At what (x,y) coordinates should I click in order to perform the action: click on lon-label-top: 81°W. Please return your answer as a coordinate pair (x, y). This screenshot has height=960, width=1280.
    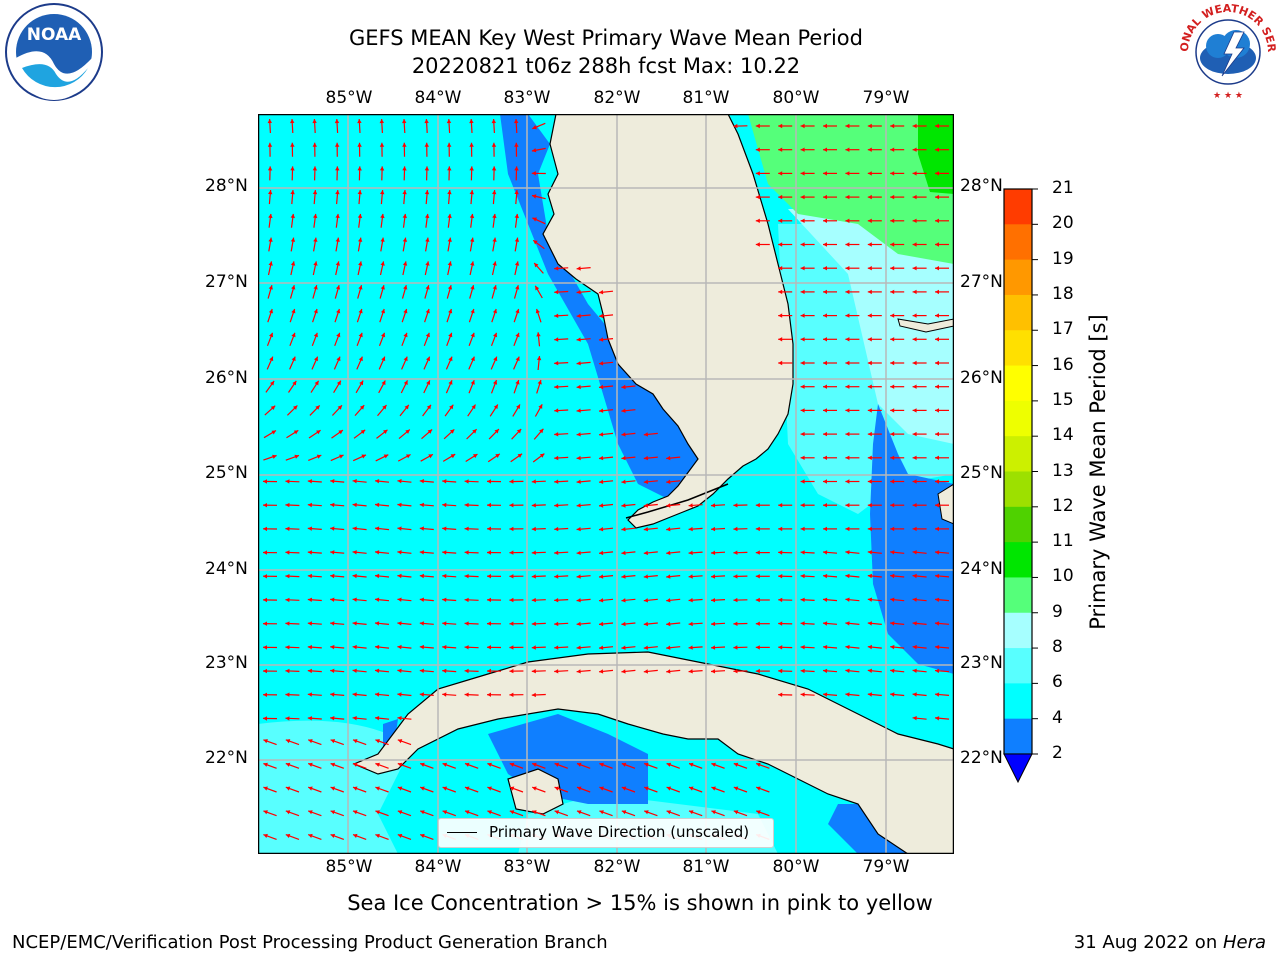
    Looking at the image, I should click on (706, 98).